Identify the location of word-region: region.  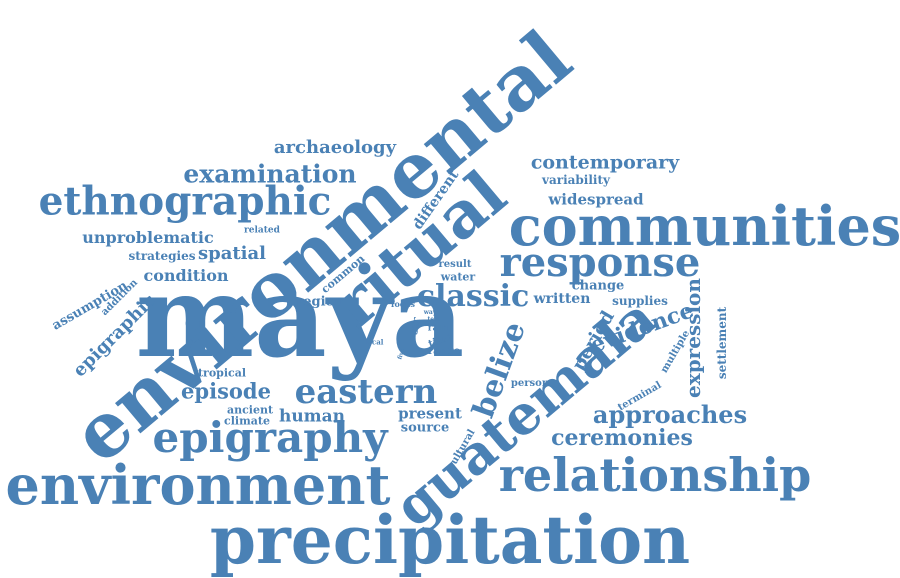
(320, 302).